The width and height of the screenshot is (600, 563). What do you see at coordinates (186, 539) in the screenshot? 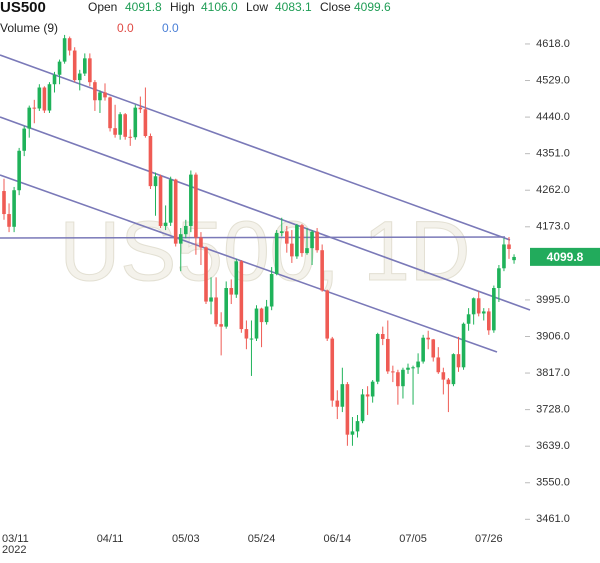
I see `x-tick-label: 05/03` at bounding box center [186, 539].